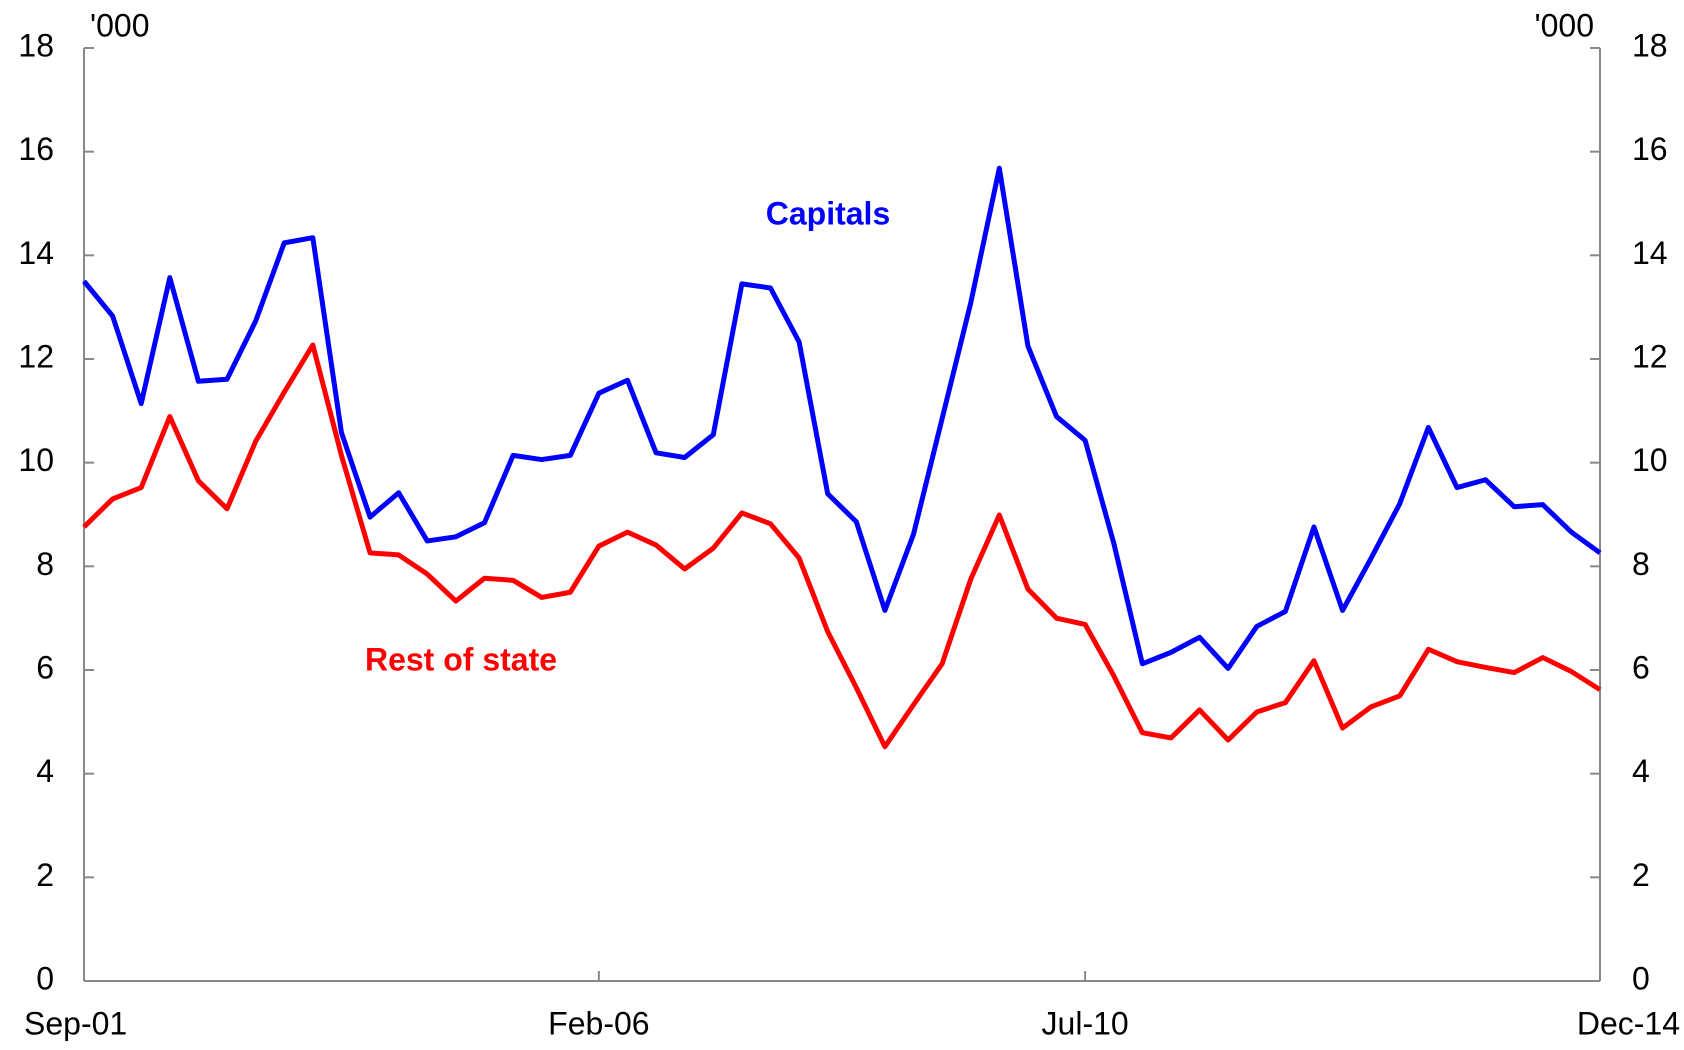 The image size is (1684, 1050). Describe the element at coordinates (45, 978) in the screenshot. I see `y-tick-label: 0` at that location.